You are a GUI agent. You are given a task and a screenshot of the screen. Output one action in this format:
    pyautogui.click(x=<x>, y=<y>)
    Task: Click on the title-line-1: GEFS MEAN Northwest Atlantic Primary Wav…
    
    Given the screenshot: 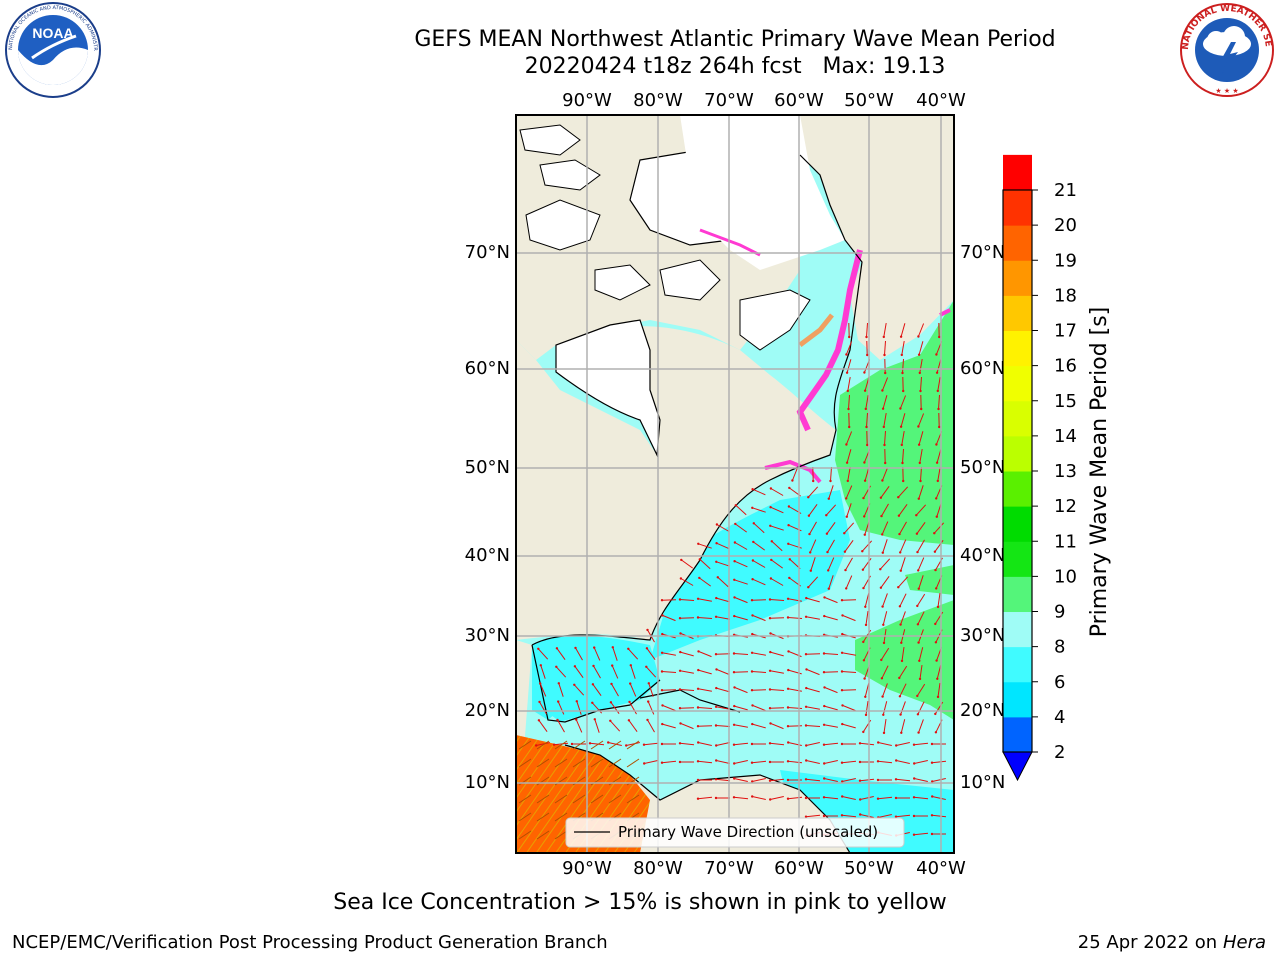 What is the action you would take?
    pyautogui.click(x=735, y=39)
    